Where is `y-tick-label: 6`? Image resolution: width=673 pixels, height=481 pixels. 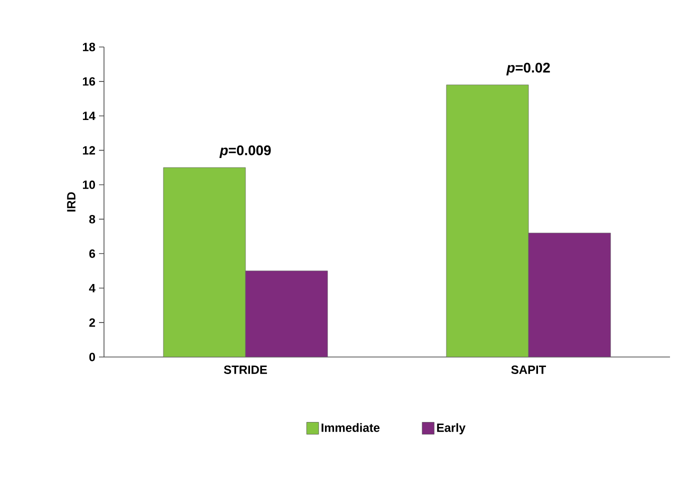 y-tick-label: 6 is located at coordinates (92, 253).